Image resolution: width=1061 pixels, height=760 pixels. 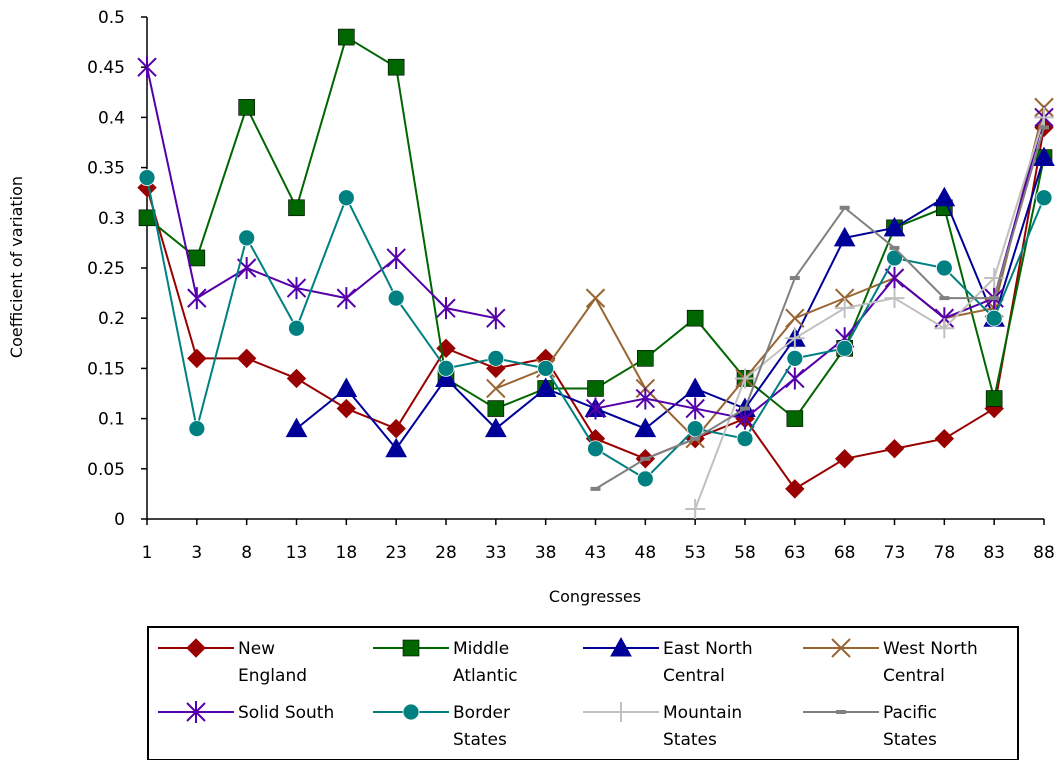 I want to click on y-tick-label: 0.1, so click(x=111, y=420).